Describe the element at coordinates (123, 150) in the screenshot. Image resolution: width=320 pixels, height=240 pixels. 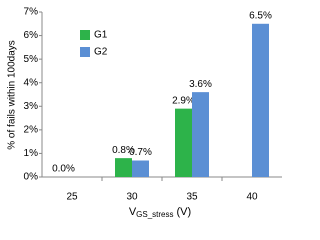
I see `value-label: 0.8%` at that location.